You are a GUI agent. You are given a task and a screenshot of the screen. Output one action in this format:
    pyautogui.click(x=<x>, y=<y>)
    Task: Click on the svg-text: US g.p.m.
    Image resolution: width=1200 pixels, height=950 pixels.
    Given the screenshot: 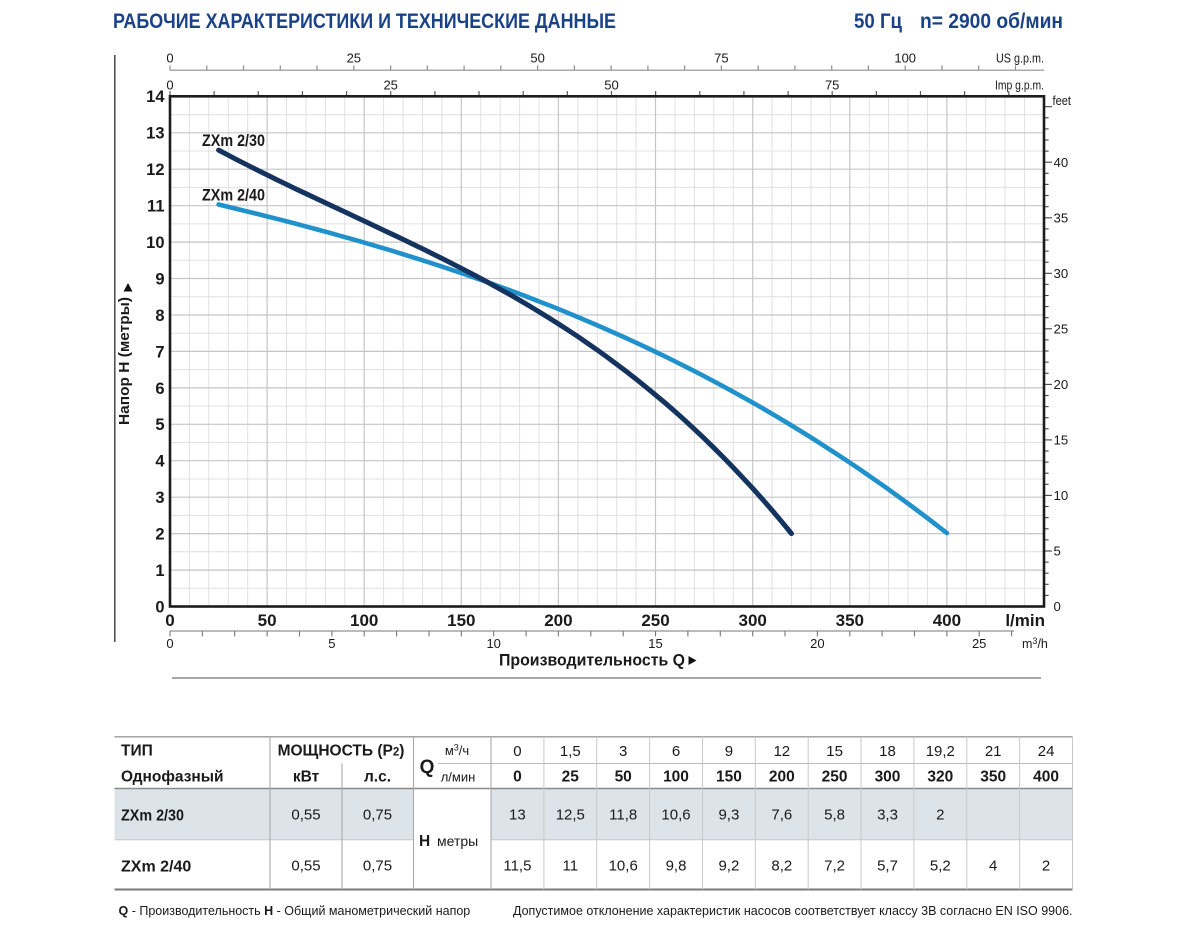 What is the action you would take?
    pyautogui.click(x=1020, y=59)
    